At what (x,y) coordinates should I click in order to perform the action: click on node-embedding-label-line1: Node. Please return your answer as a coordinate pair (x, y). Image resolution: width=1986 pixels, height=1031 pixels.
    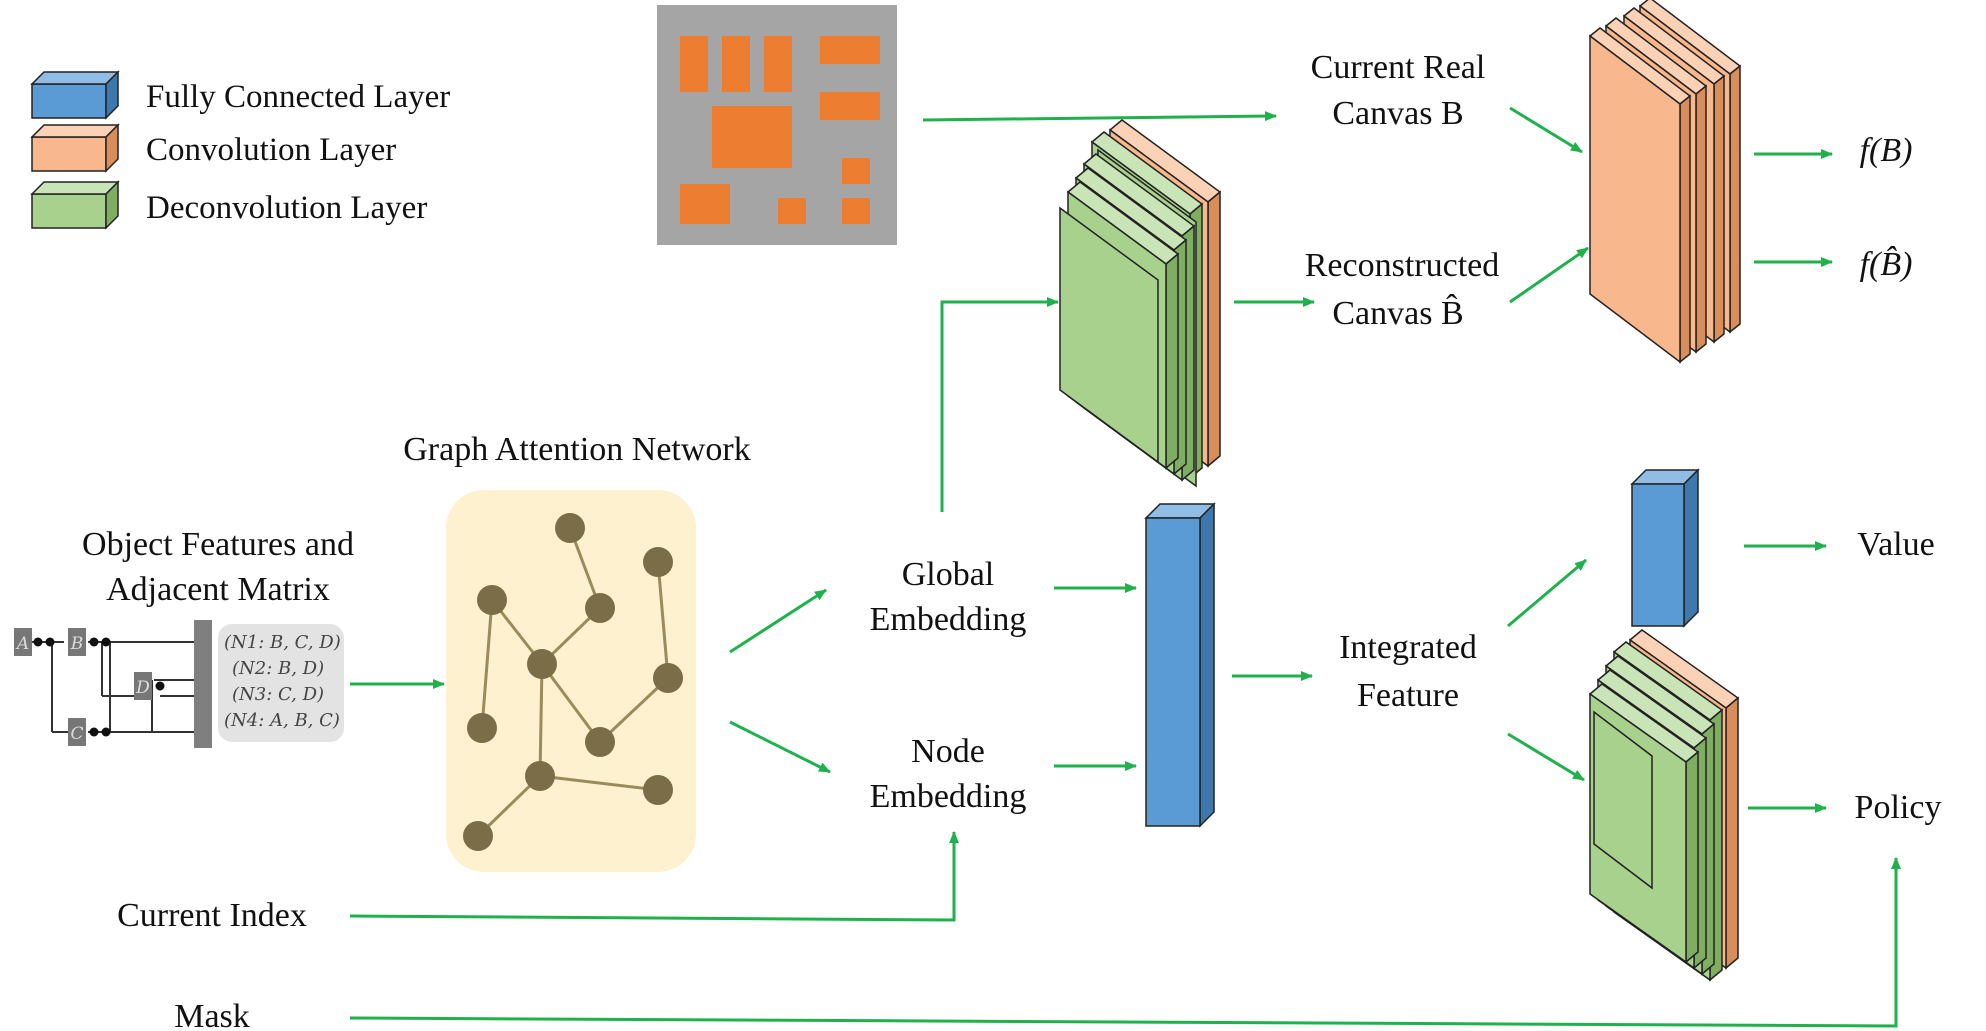
    Looking at the image, I should click on (948, 751).